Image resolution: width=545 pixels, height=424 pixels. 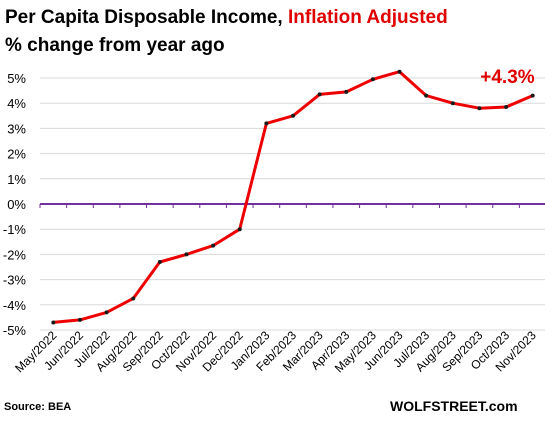 I want to click on y-tick-label: 4%, so click(x=16, y=103).